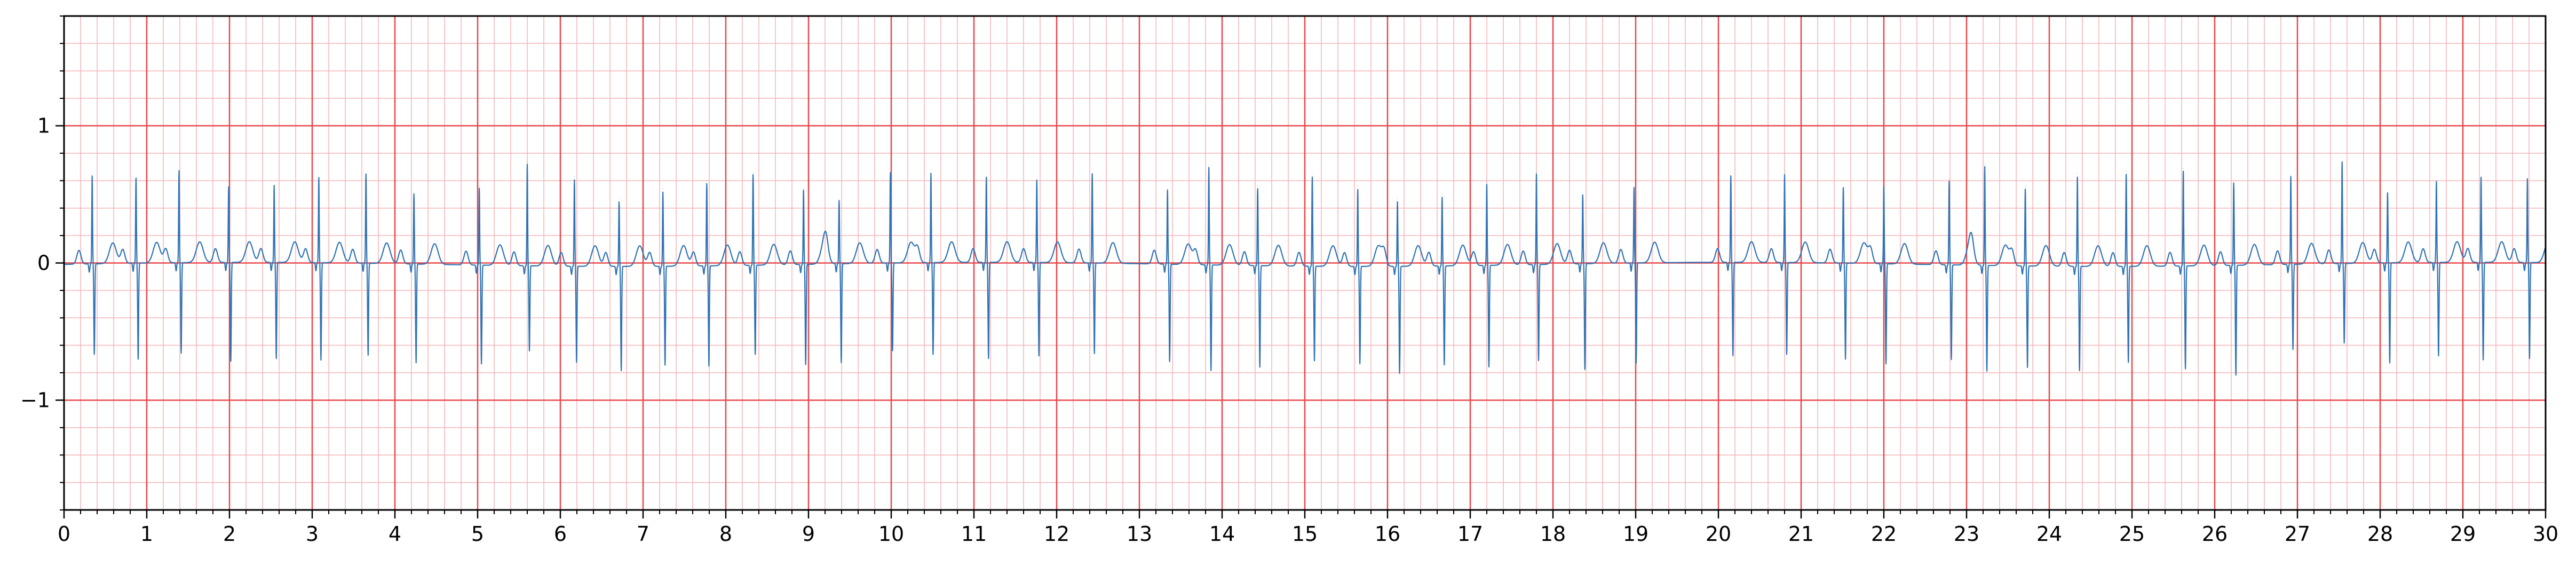 The width and height of the screenshot is (2576, 566). I want to click on x-tick-label: 29, so click(2463, 534).